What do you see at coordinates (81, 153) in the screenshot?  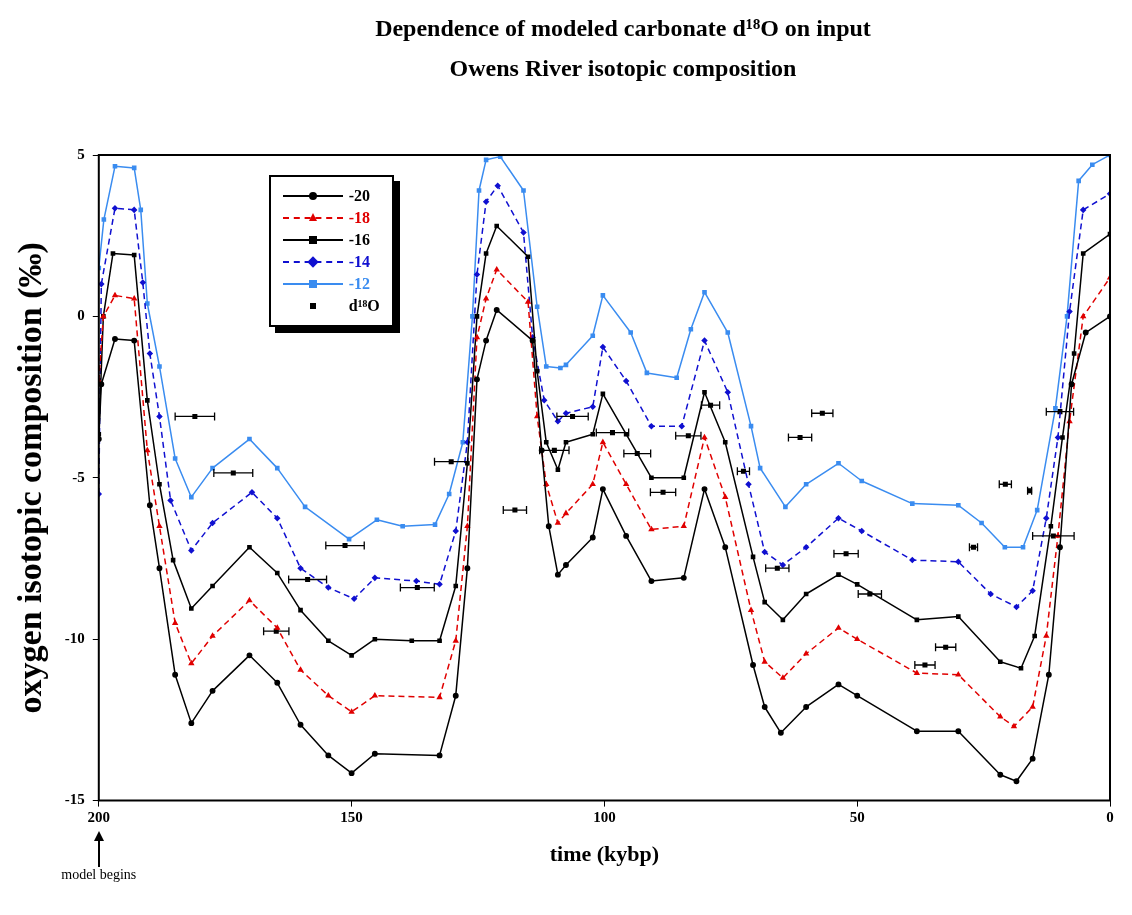 I see `y-tick-label: 5` at bounding box center [81, 153].